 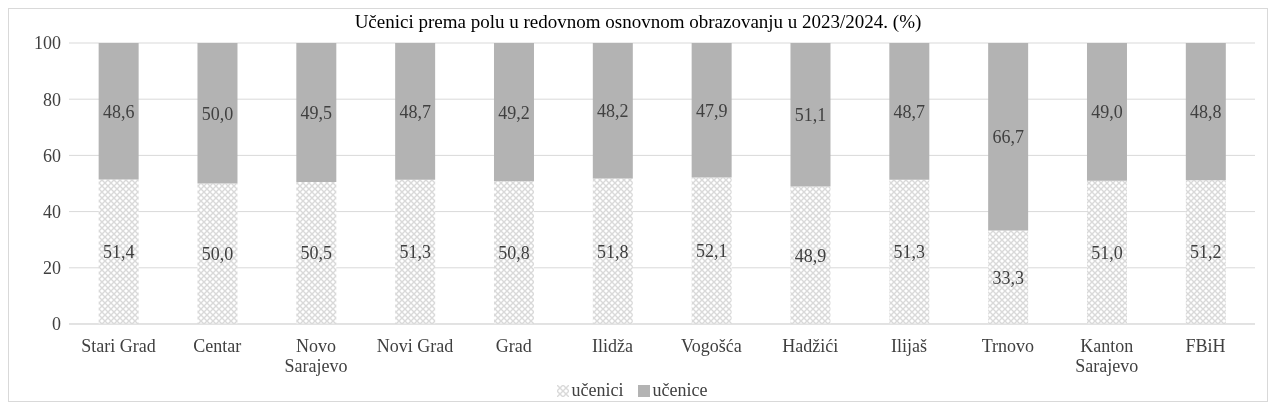 I want to click on x-tick-label: FBiH, so click(x=1205, y=346).